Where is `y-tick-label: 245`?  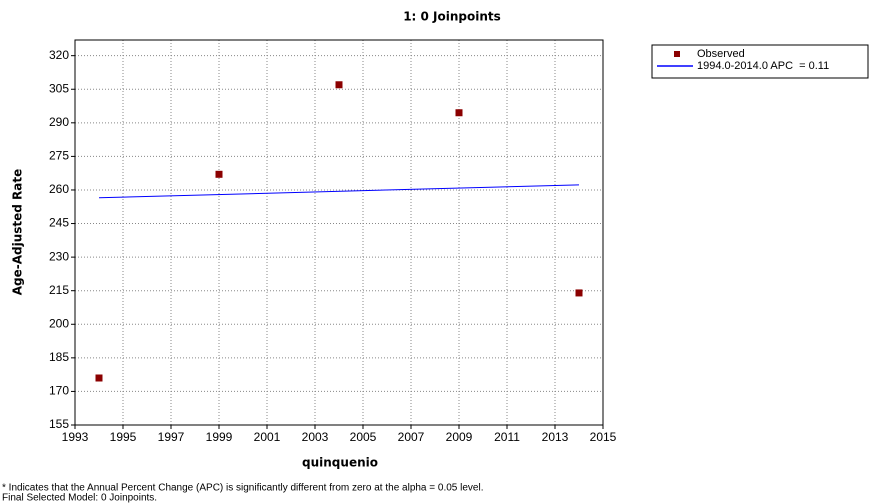
y-tick-label: 245 is located at coordinates (59, 223).